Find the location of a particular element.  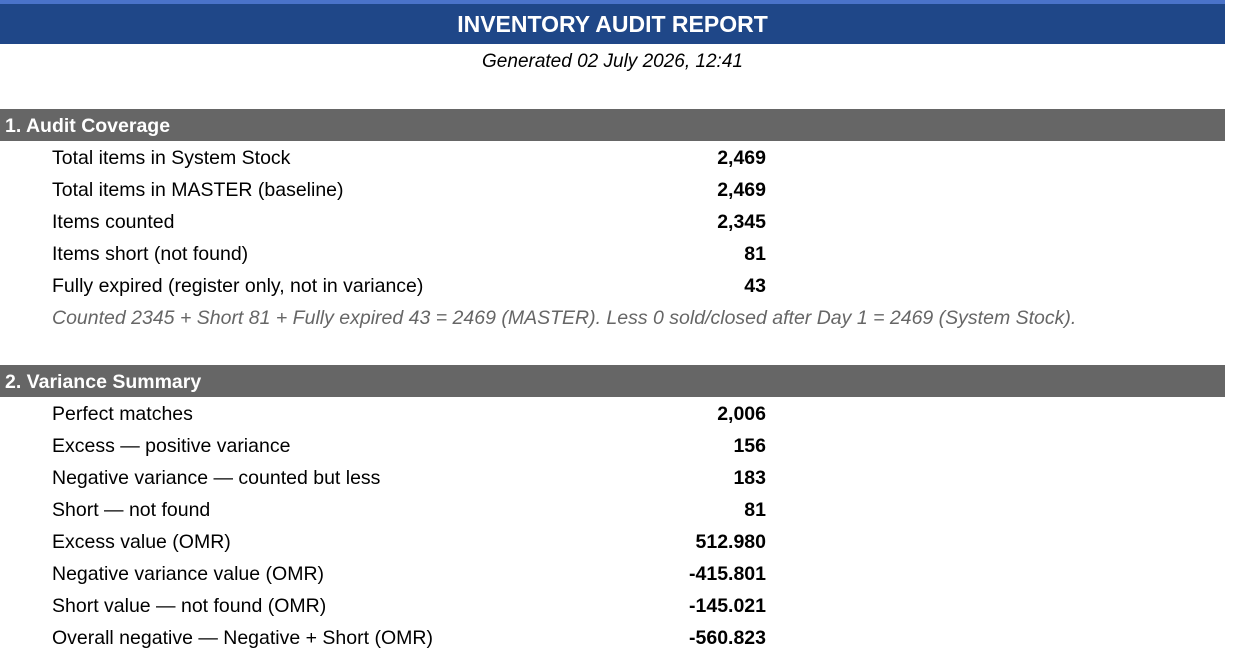

row-label: Items short (not found) is located at coordinates (150, 254).